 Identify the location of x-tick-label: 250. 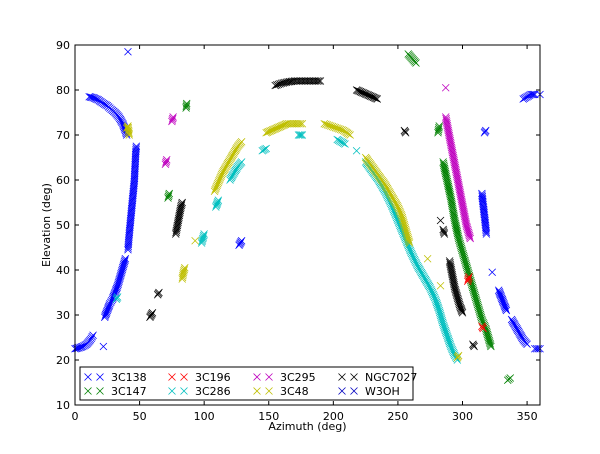
(397, 416).